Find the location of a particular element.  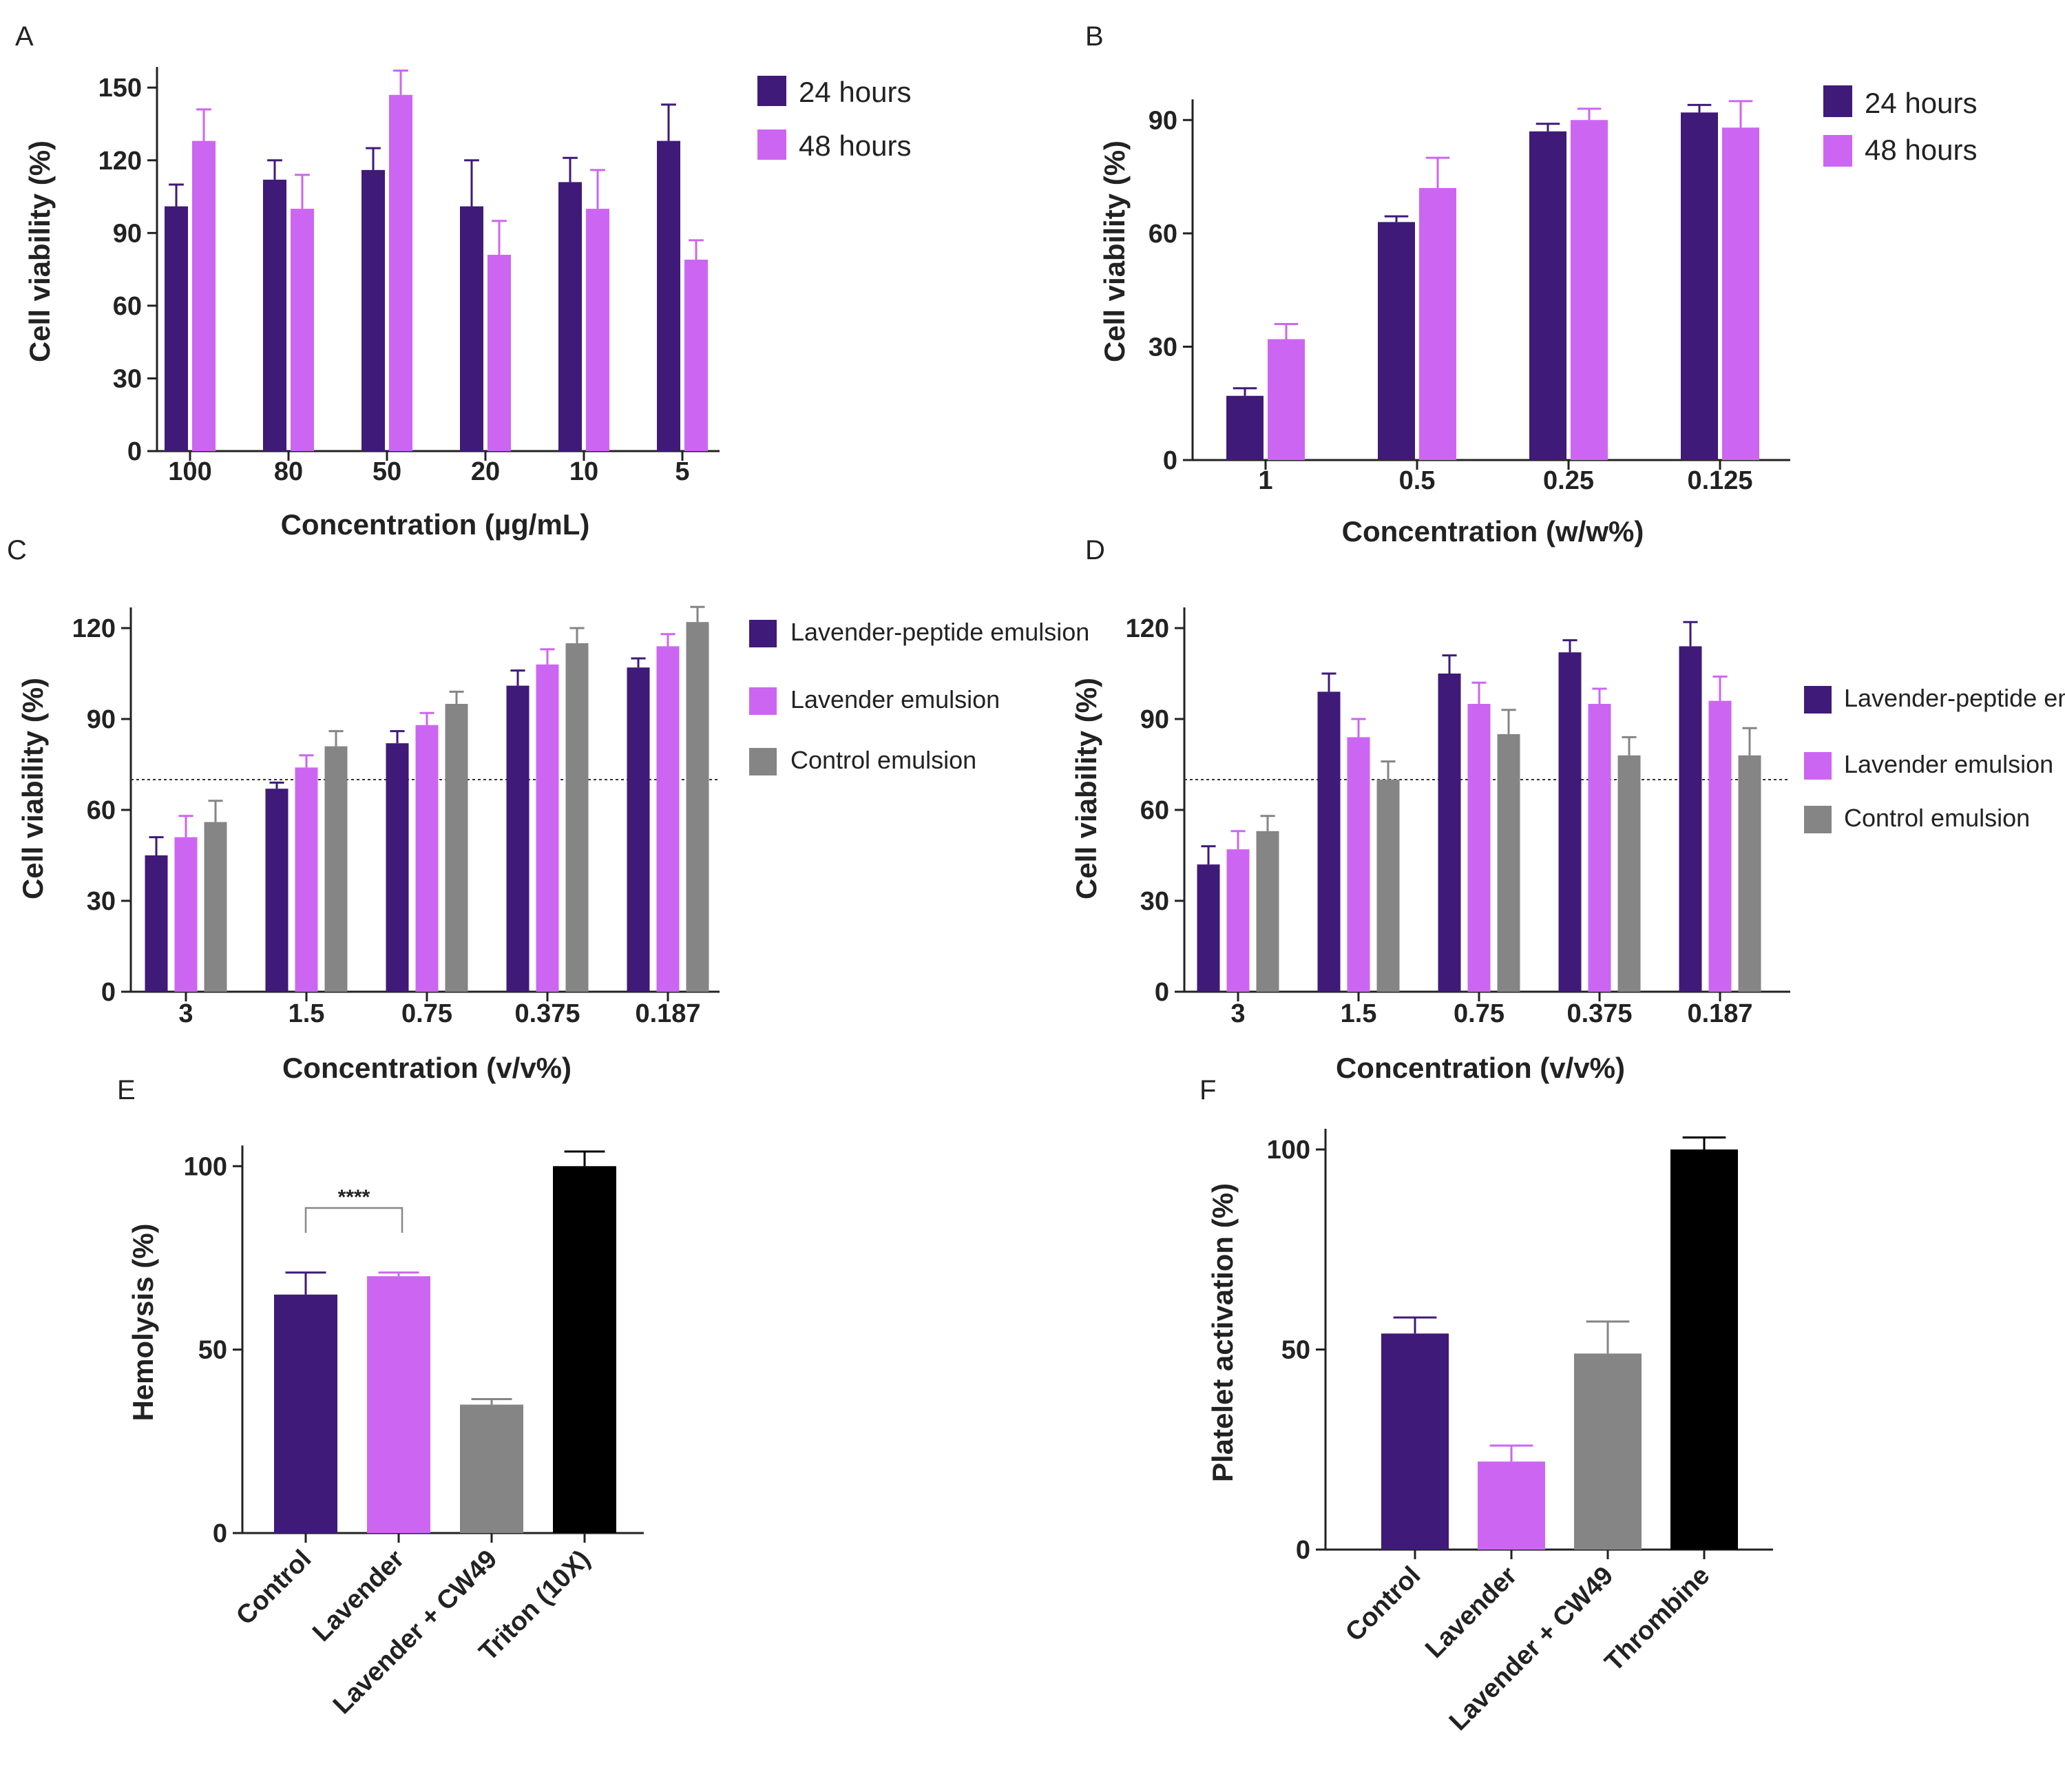

chart-a-ytick-label: 150 is located at coordinates (120, 89).